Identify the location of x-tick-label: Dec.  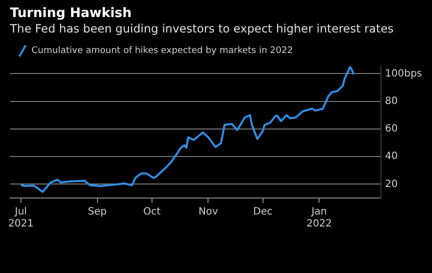
(262, 212).